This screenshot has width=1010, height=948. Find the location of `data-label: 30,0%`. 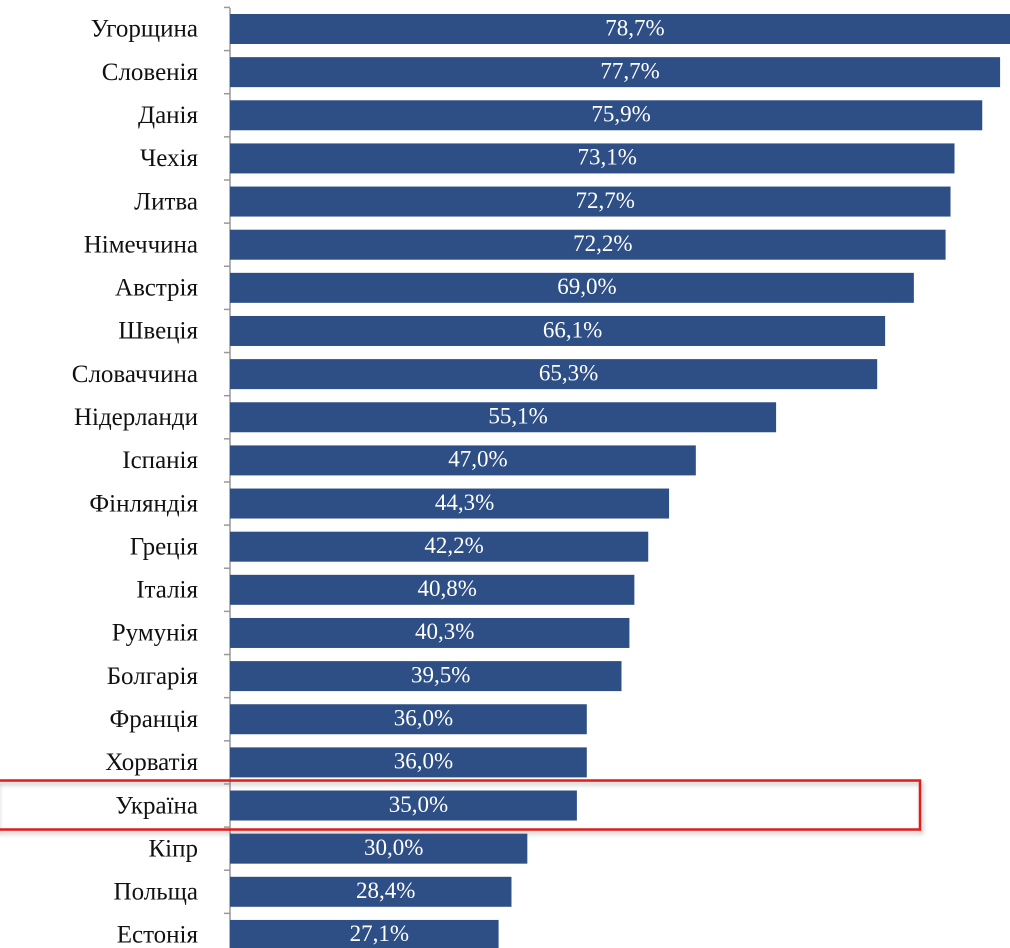

data-label: 30,0% is located at coordinates (393, 847).